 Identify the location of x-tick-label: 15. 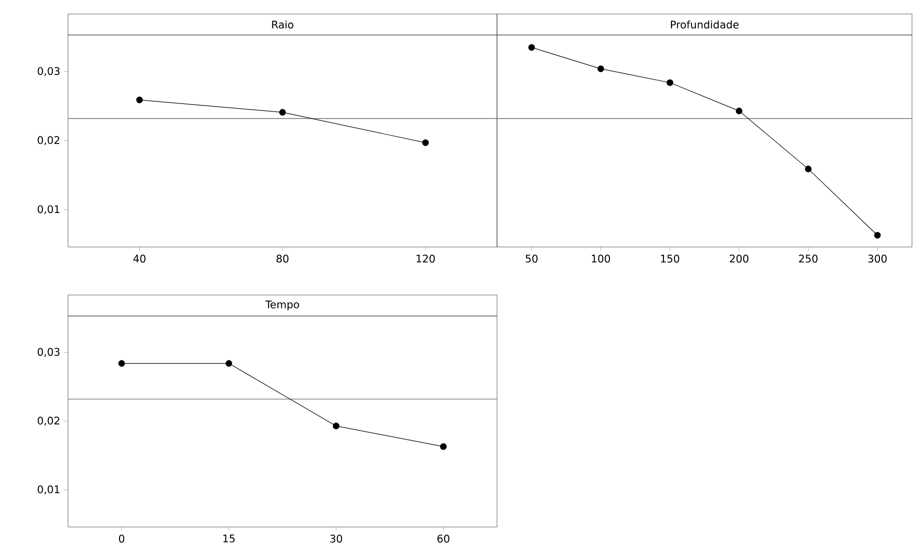
(229, 538).